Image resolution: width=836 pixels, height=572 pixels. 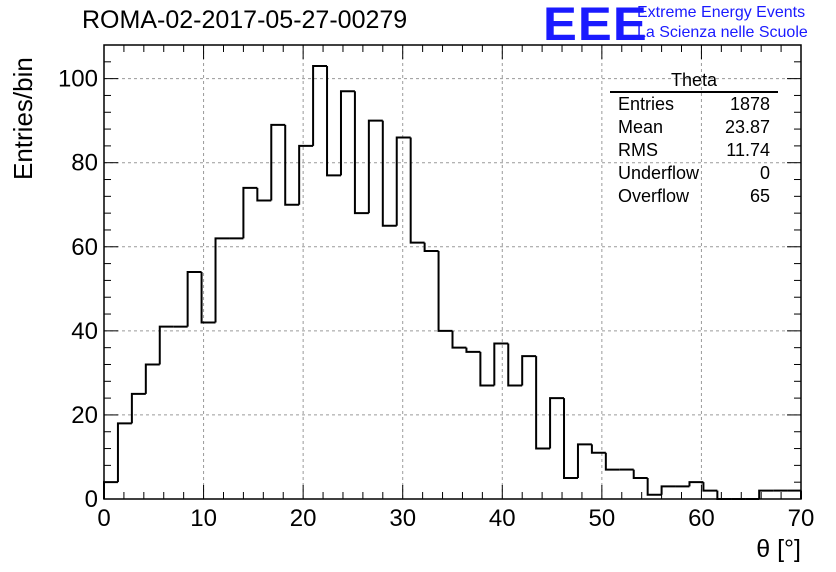 I want to click on x-tick-label: 60, so click(x=701, y=518).